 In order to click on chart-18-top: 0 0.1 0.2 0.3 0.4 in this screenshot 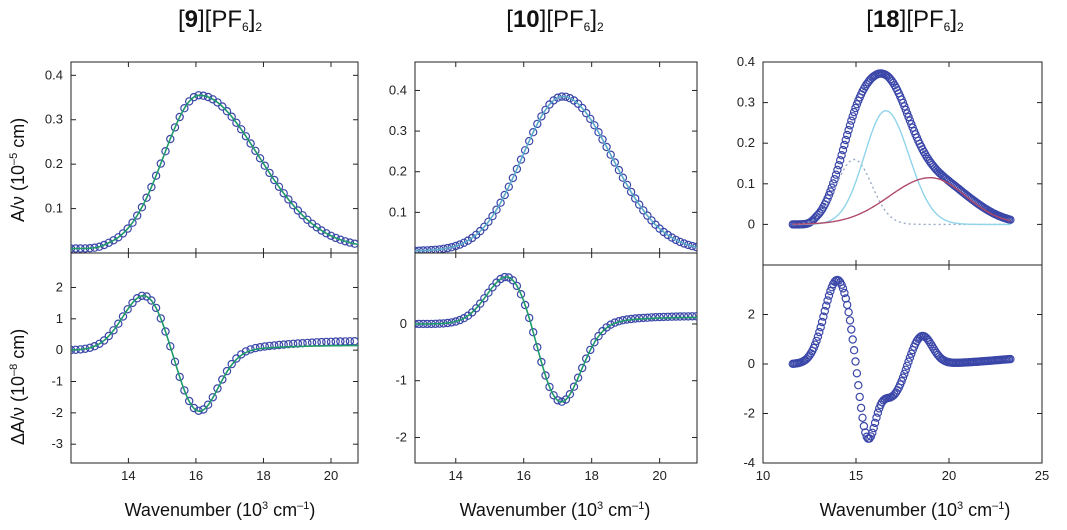, I will do `click(890, 160)`.